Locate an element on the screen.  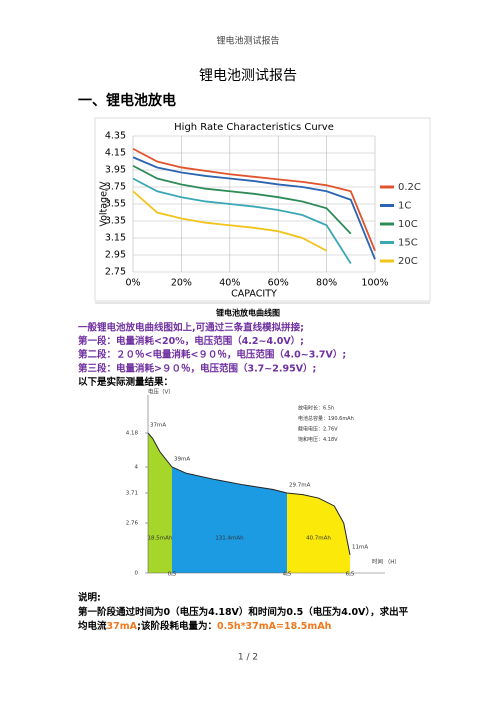
text-run: 均电流 is located at coordinates (92, 626).